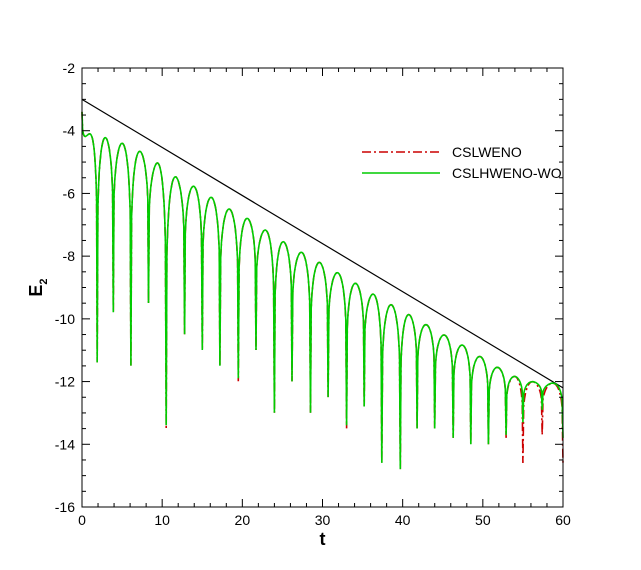 This screenshot has height=570, width=641. I want to click on y-axis-label-main: E2, so click(38, 287).